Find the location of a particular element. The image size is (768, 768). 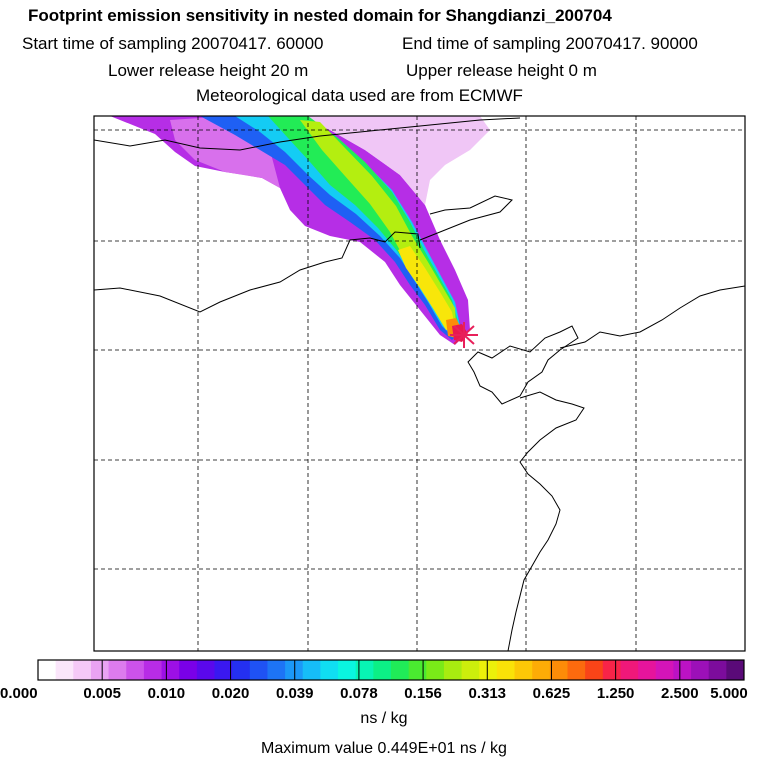

colorbar-frame is located at coordinates (391, 670).